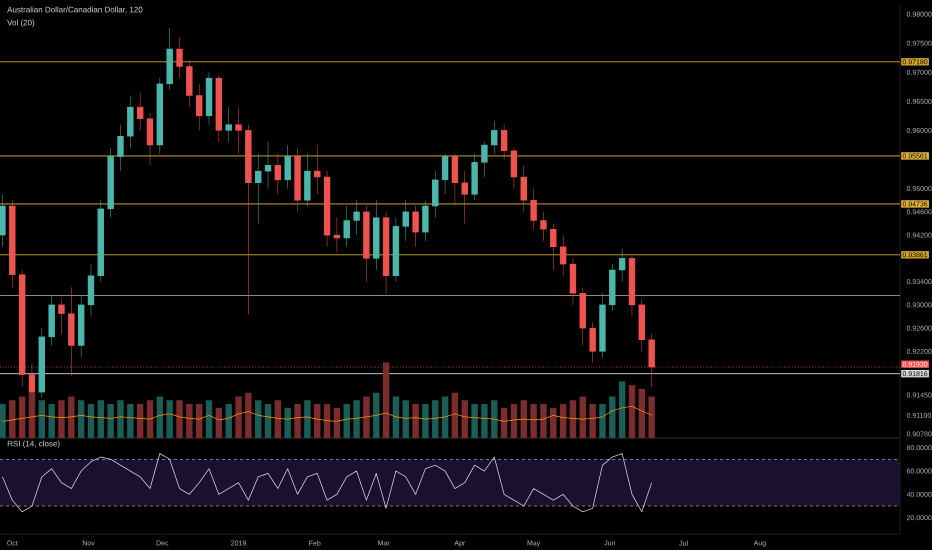 This screenshot has height=550, width=932. I want to click on chart-title: Vol (20), so click(20, 23).